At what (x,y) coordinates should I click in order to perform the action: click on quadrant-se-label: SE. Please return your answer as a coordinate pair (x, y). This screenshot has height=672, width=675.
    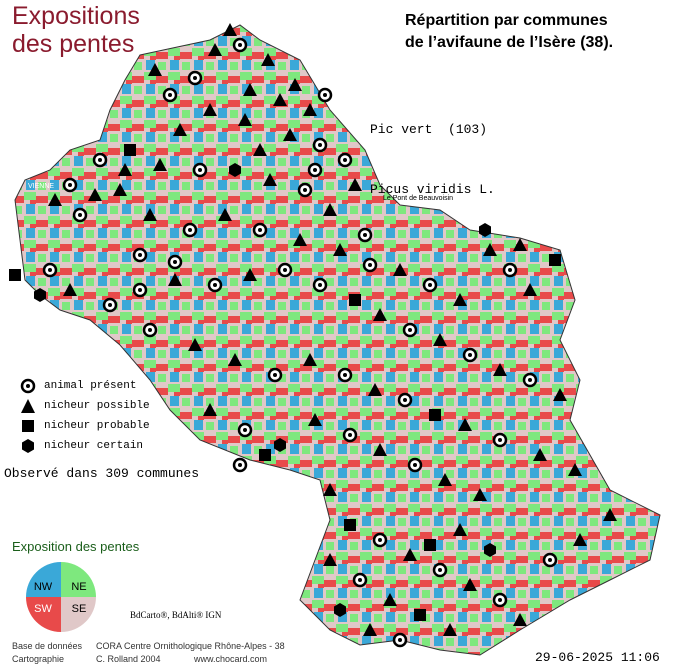
    Looking at the image, I should click on (79, 609).